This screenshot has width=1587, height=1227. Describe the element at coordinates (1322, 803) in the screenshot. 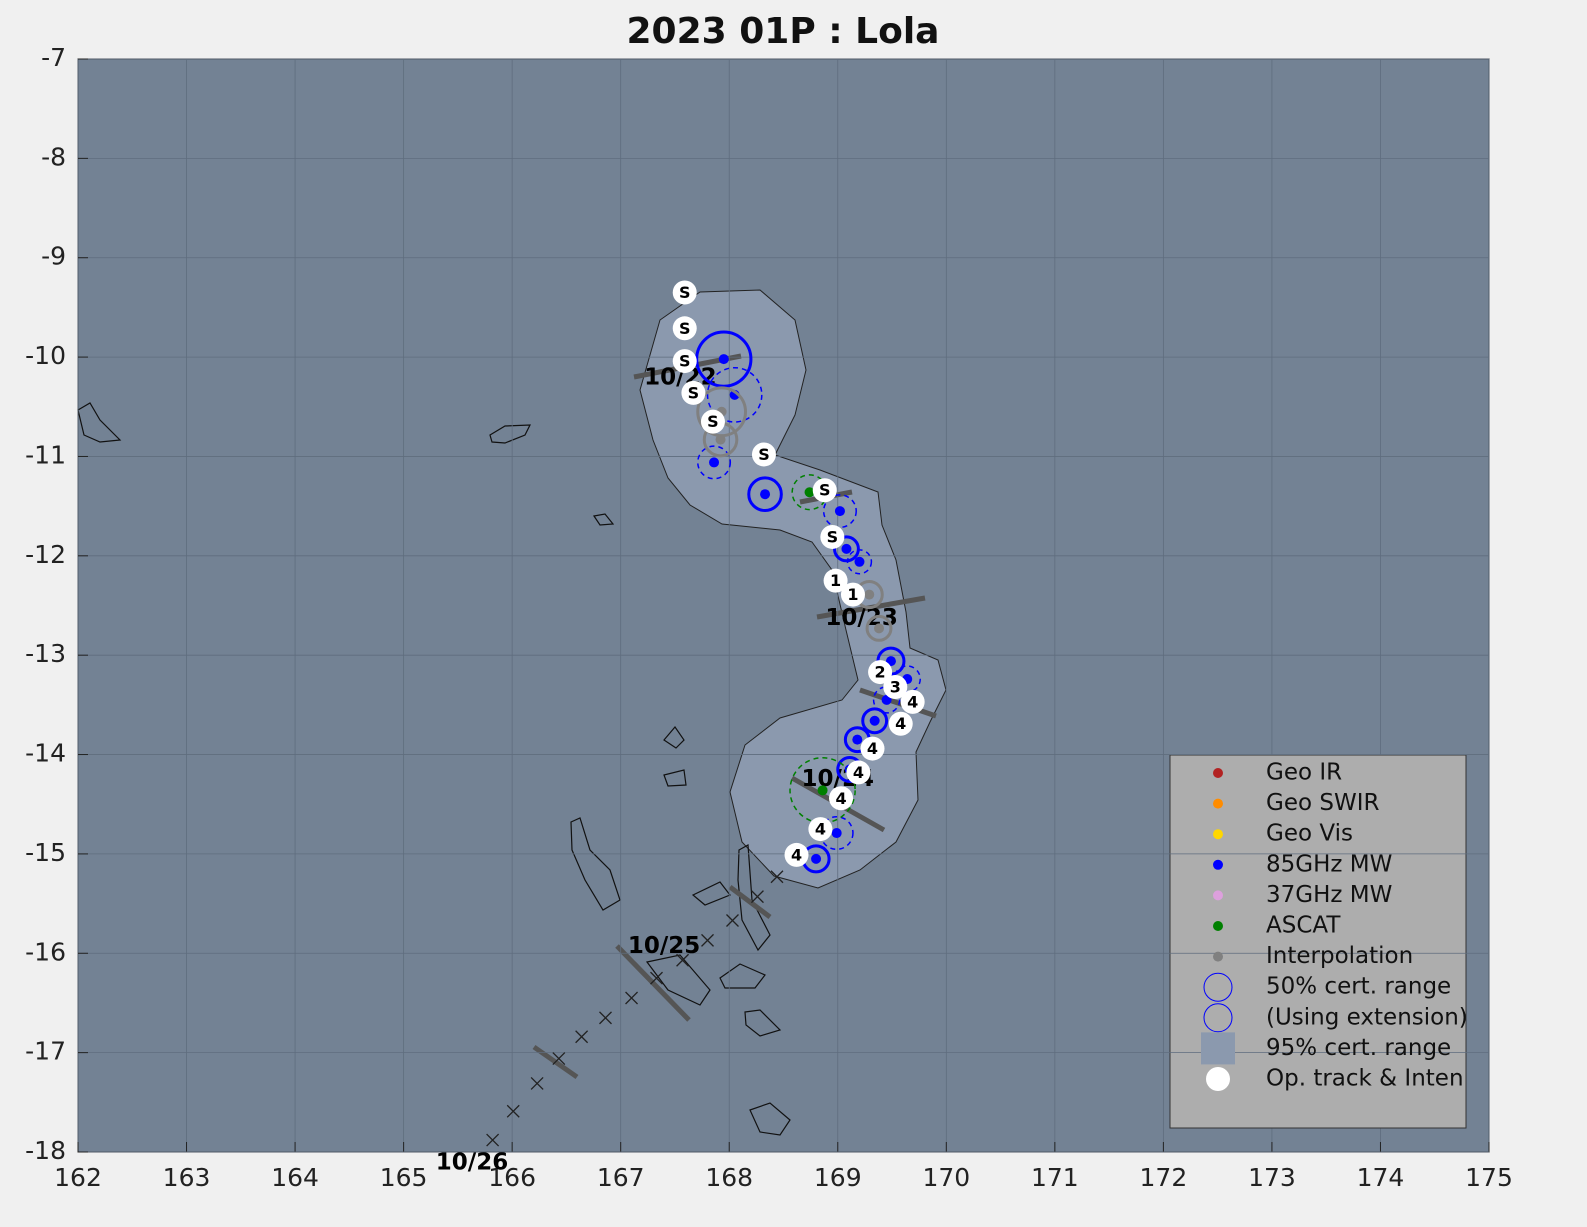

I see `legend-label: Geo SWIR` at that location.